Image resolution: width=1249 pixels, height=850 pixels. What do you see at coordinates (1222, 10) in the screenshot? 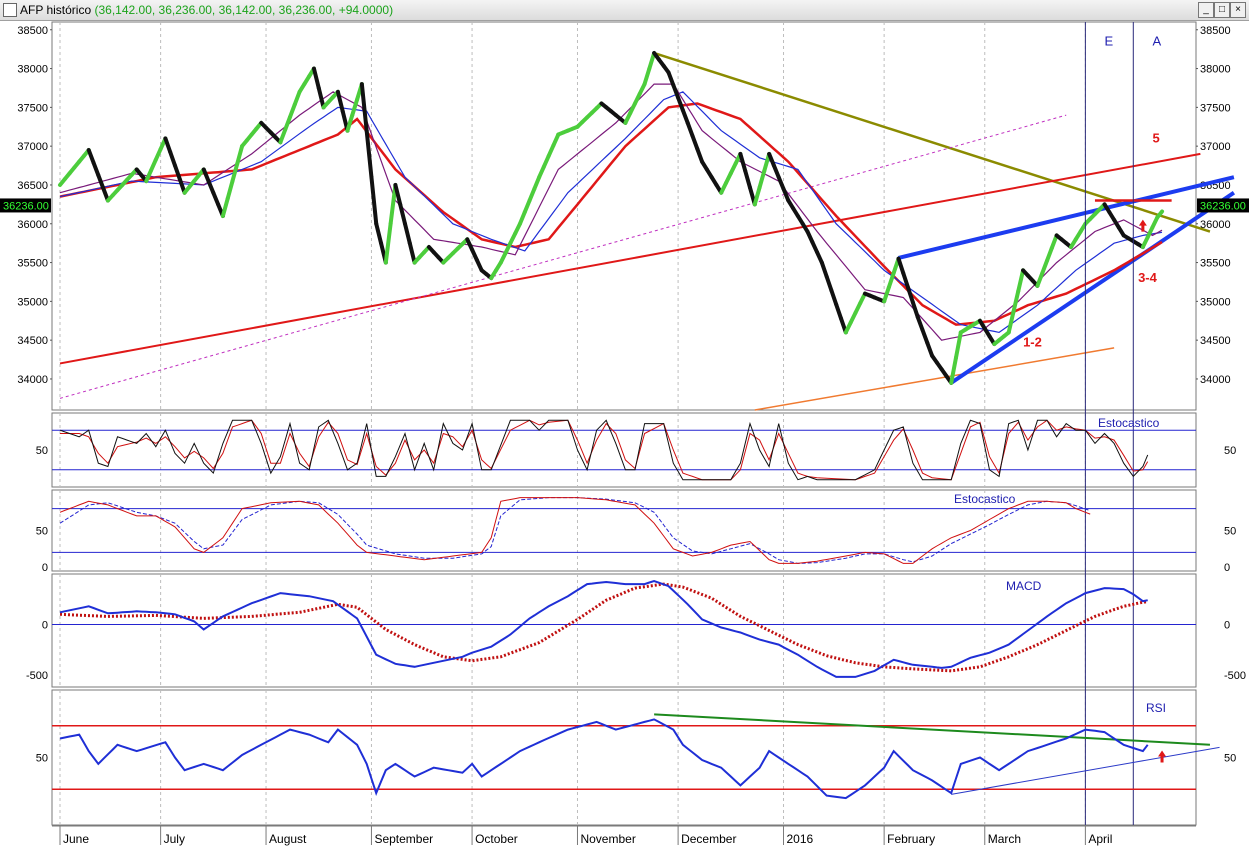
I see `maximize-button: □` at bounding box center [1222, 10].